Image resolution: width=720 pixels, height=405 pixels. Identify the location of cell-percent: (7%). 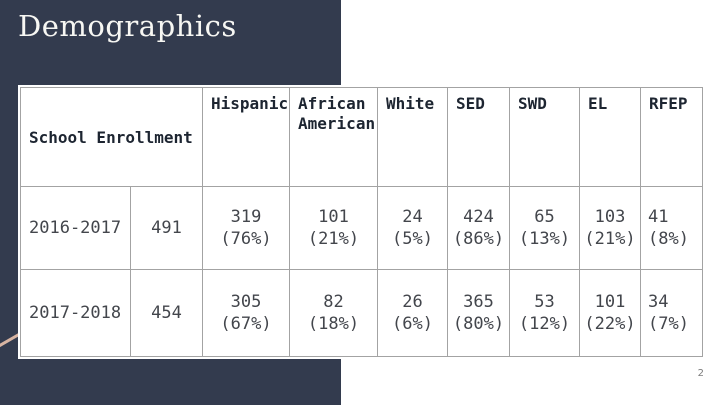
(668, 324).